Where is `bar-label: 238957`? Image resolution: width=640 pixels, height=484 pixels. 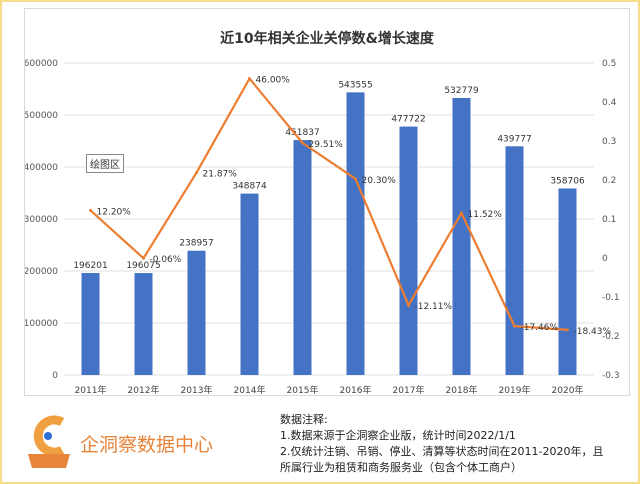
bar-label: 238957 is located at coordinates (196, 244).